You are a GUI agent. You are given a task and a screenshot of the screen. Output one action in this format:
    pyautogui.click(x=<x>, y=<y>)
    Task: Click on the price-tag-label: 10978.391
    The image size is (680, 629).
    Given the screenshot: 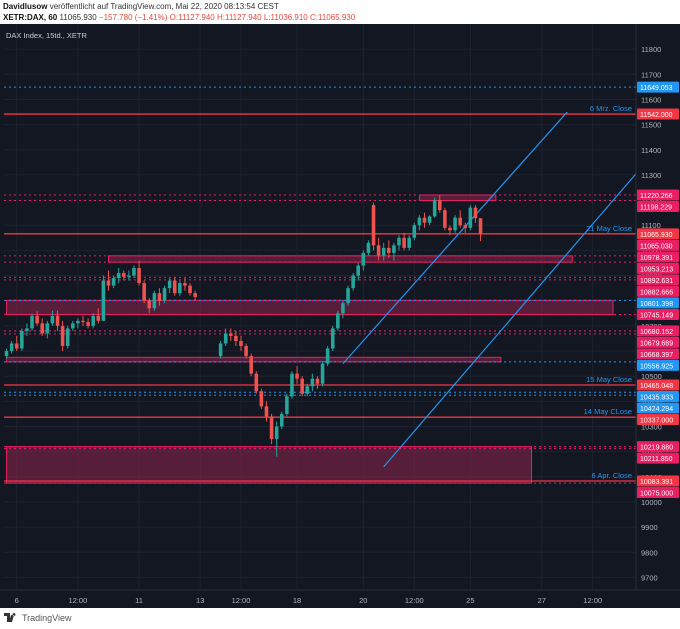 What is the action you would take?
    pyautogui.click(x=656, y=258)
    